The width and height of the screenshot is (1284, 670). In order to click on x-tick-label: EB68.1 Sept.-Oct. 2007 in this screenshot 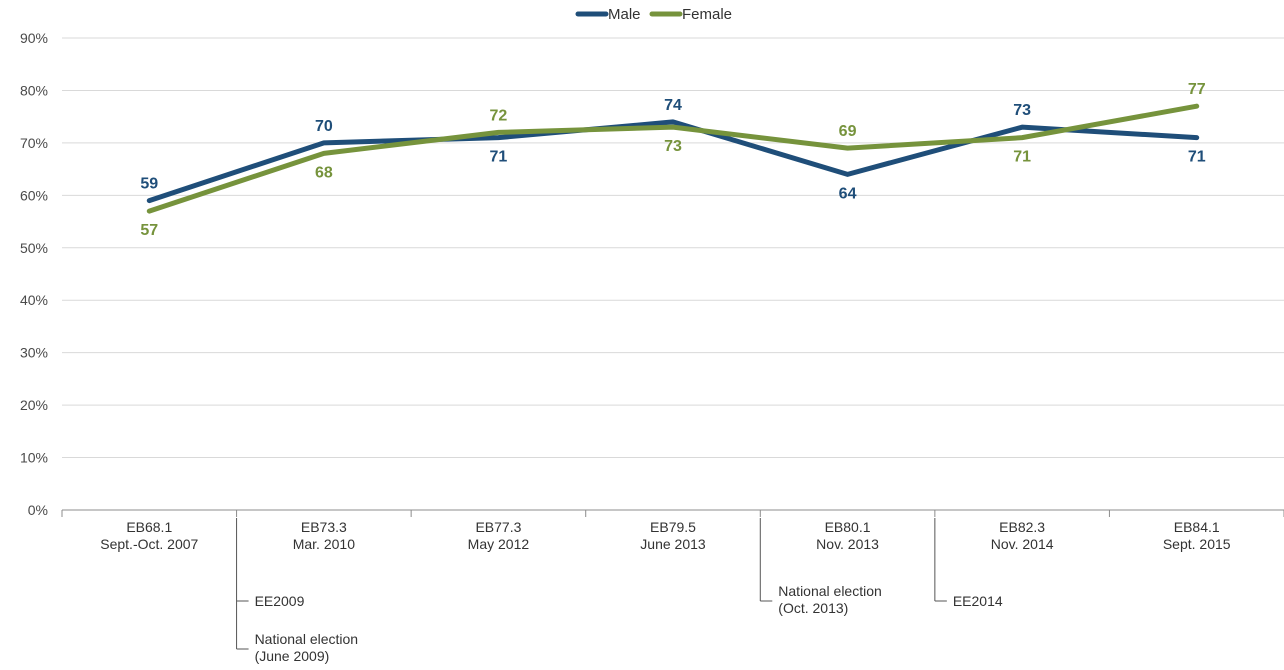, I will do `click(149, 535)`.